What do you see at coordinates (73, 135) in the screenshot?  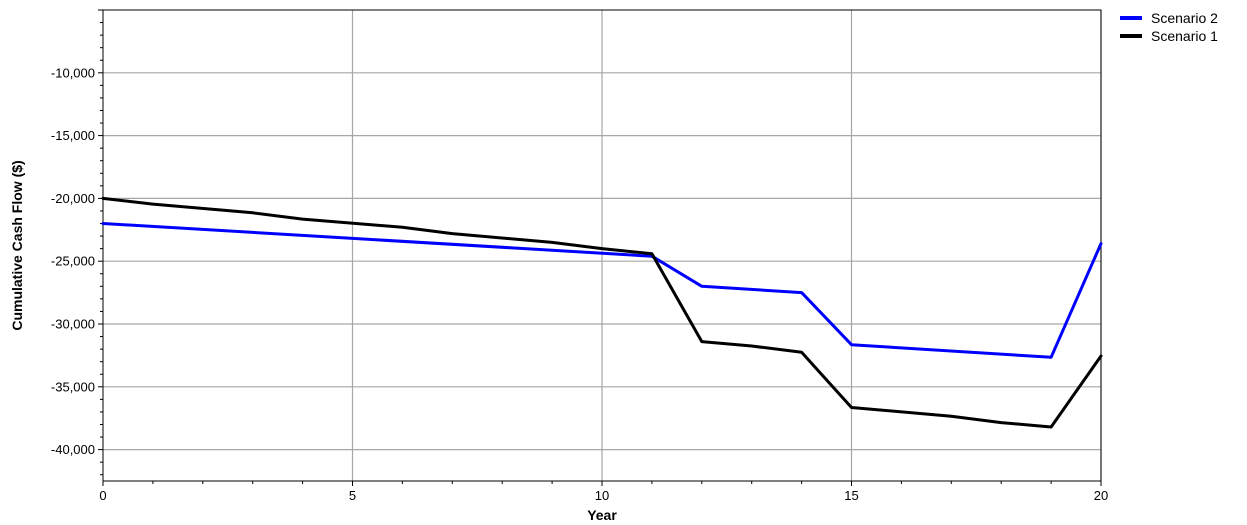 I see `y-tick-label: -15,000` at bounding box center [73, 135].